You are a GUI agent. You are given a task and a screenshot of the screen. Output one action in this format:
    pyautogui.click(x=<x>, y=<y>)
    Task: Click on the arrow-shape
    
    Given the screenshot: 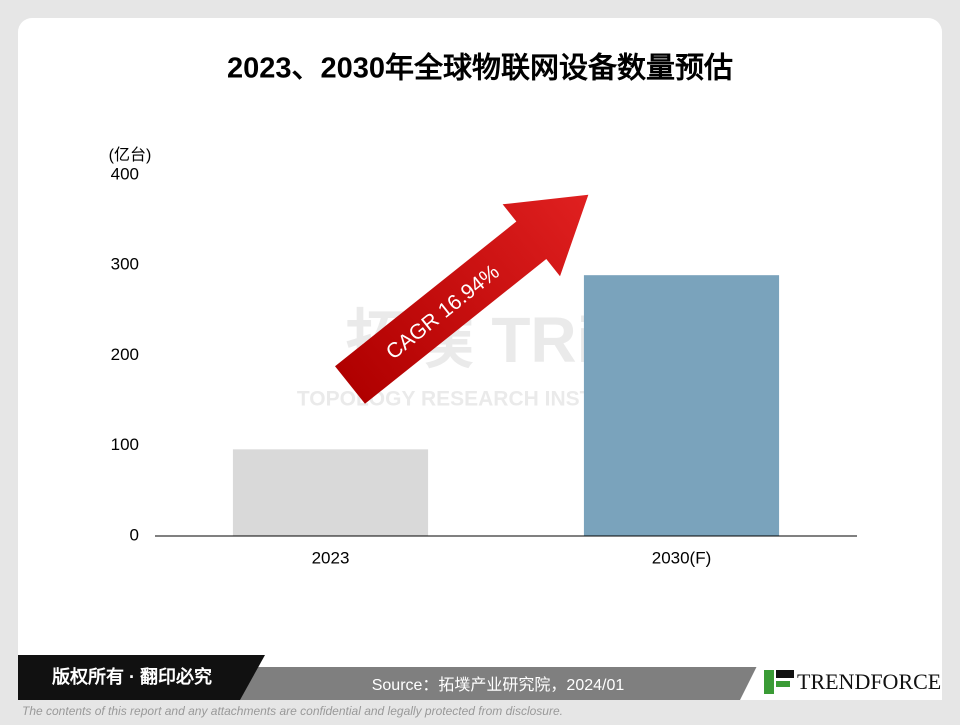 What is the action you would take?
    pyautogui.click(x=462, y=299)
    